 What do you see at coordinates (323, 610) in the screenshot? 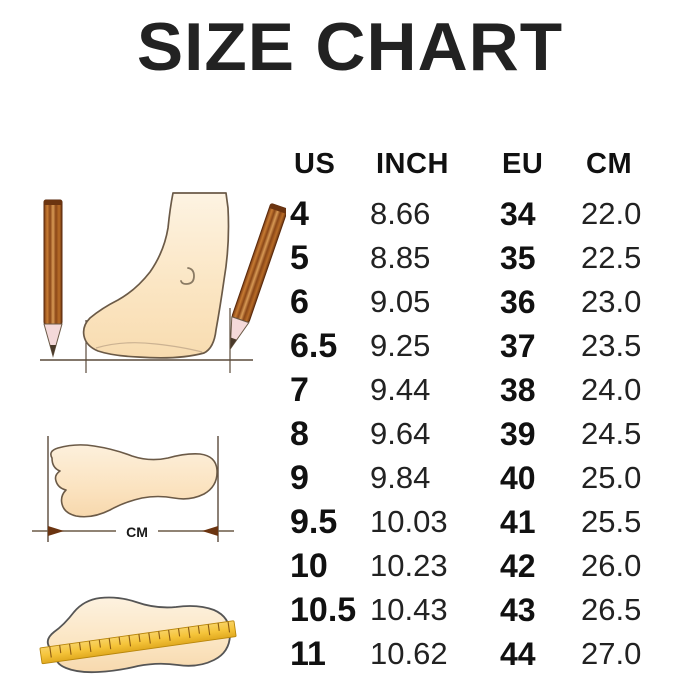
I see `size-cell-us: 10.5` at bounding box center [323, 610].